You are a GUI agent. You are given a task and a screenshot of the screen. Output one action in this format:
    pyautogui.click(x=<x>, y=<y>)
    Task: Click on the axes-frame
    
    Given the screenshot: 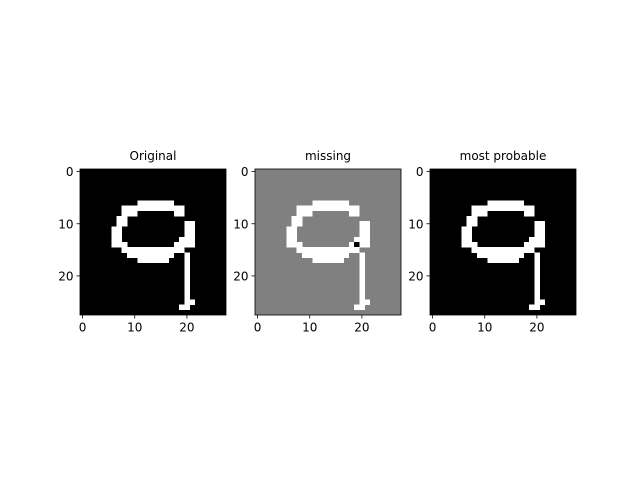 What is the action you would take?
    pyautogui.click(x=503, y=242)
    